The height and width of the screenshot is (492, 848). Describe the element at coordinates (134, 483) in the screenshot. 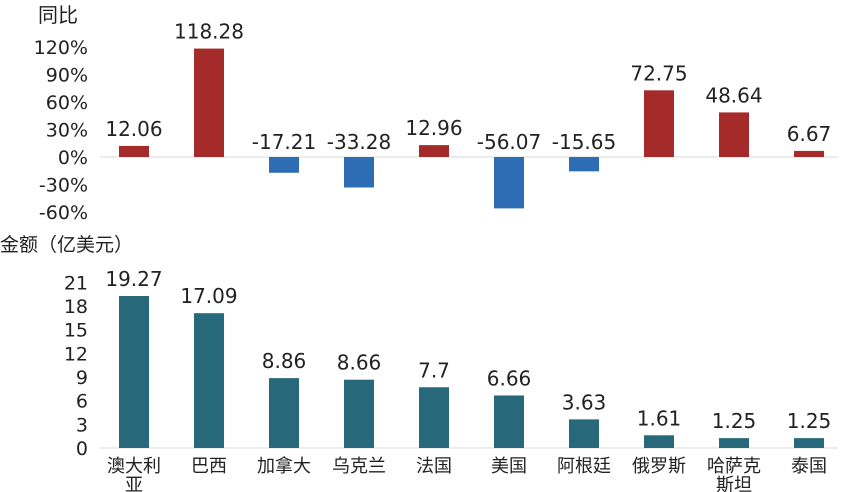

I see `x-category-label: 亚` at that location.